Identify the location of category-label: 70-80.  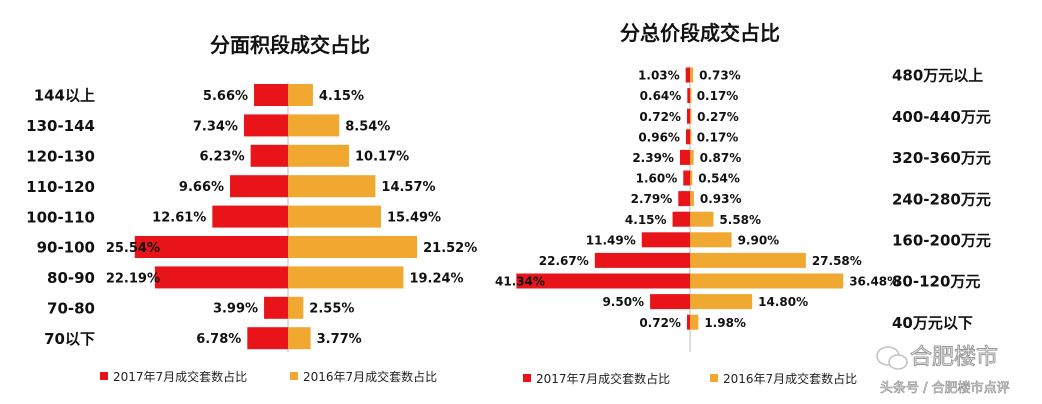
(71, 309).